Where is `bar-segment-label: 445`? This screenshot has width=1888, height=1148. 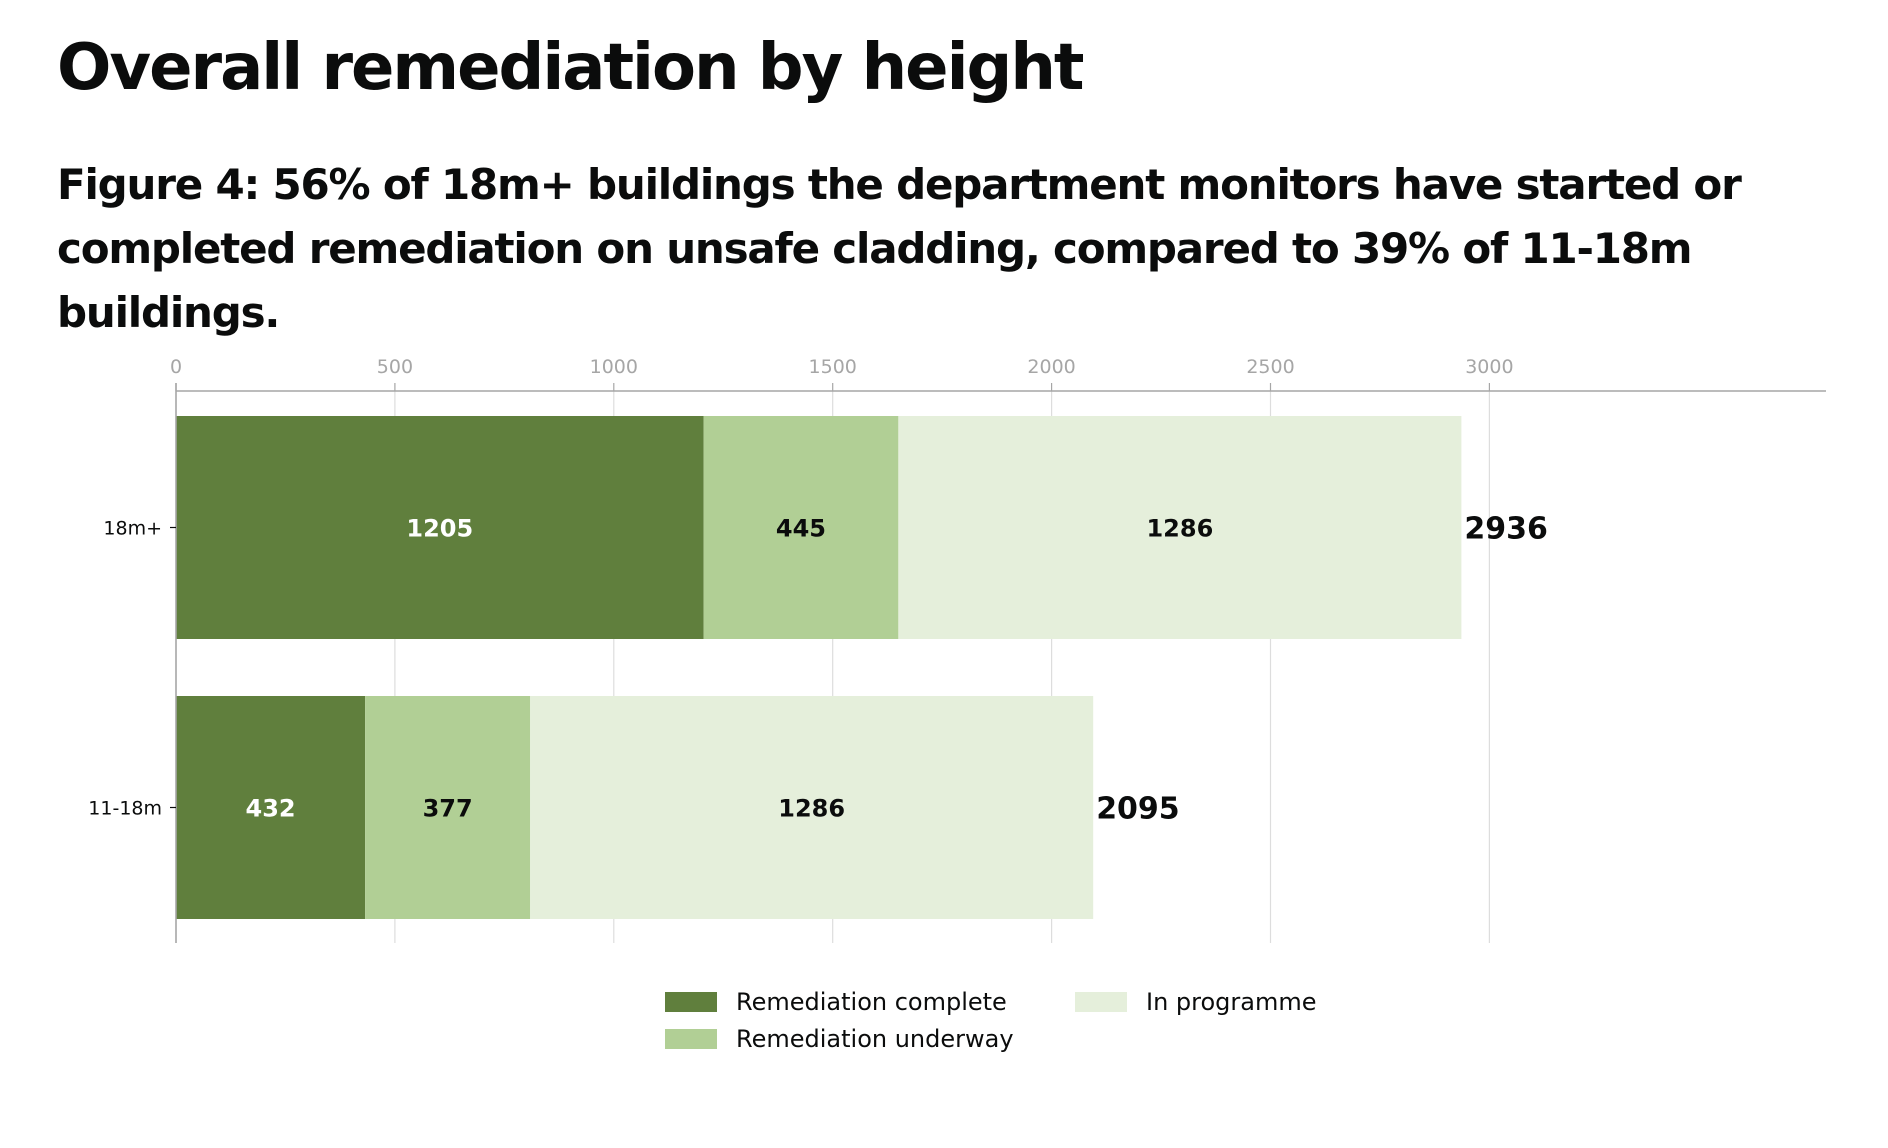
bar-segment-label: 445 is located at coordinates (801, 529).